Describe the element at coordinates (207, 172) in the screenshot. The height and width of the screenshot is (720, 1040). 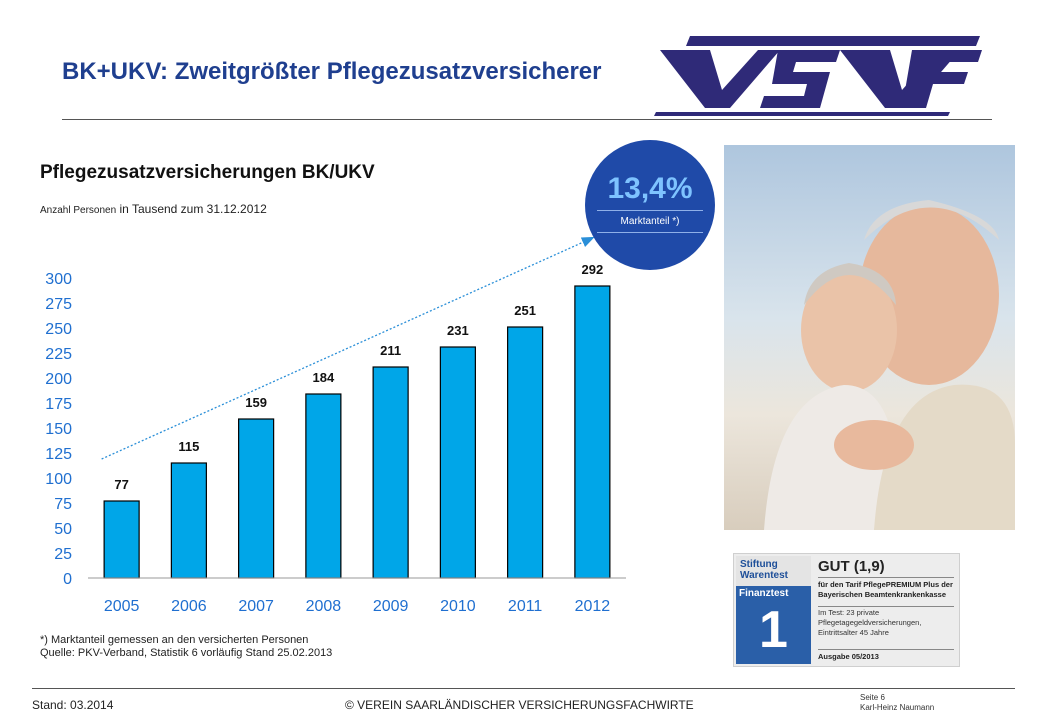
I see `chart-title: Pflegezusatzversicherungen BK/UKV` at that location.